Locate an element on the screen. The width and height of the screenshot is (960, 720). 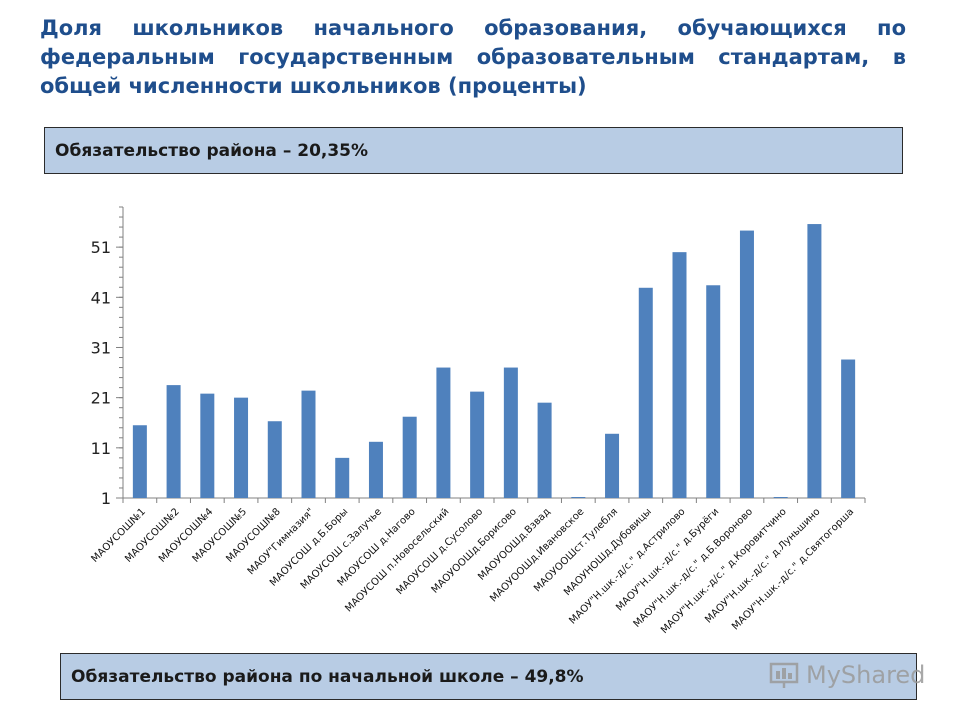
y-tick-label: 1 is located at coordinates (106, 498).